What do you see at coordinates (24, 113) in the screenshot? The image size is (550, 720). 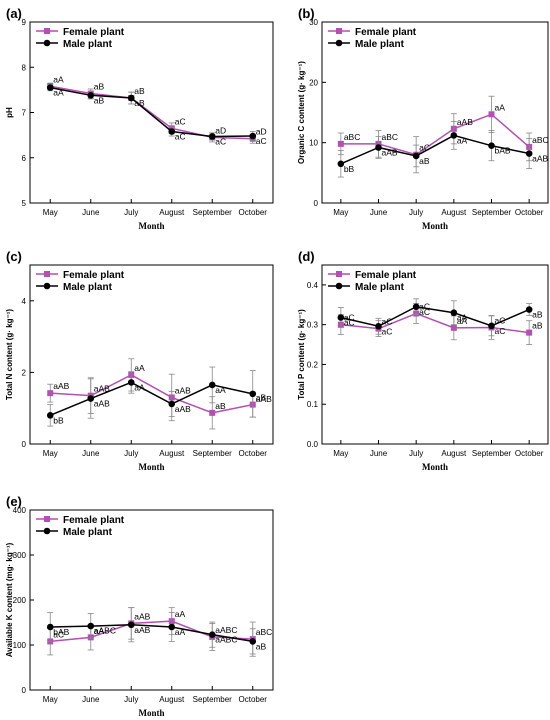 I see `y-tick-label: 7` at bounding box center [24, 113].